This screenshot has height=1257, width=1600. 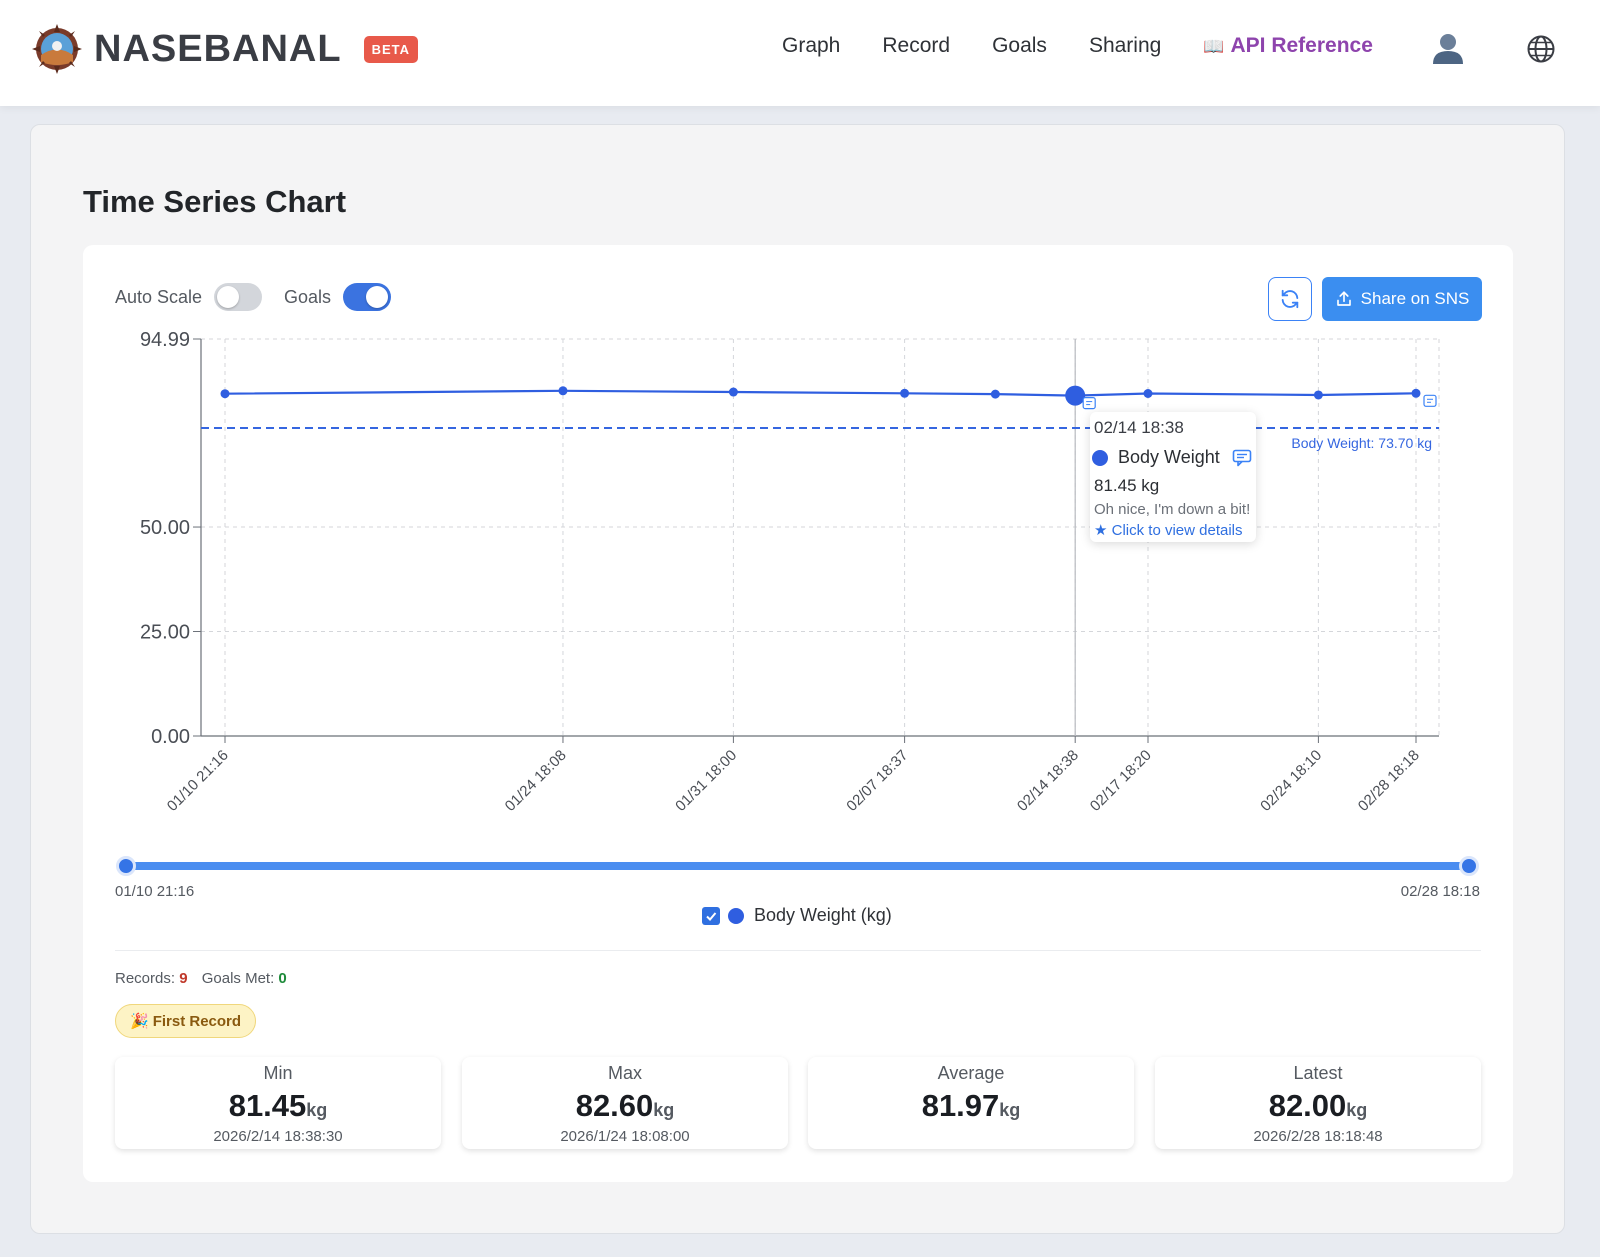 I want to click on check-icon, so click(x=711, y=916).